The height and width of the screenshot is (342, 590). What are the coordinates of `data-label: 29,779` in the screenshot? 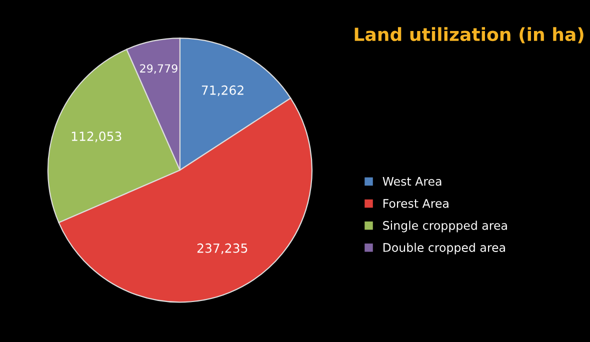 It's located at (159, 69).